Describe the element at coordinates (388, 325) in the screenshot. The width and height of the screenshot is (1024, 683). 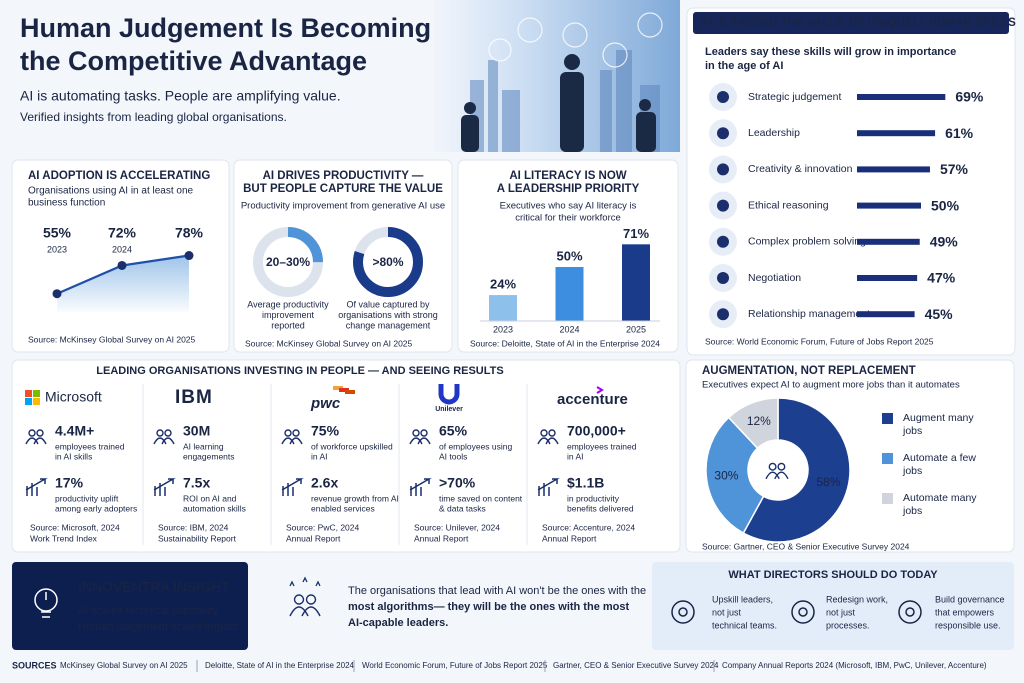
I see `donut-desc: change management` at that location.